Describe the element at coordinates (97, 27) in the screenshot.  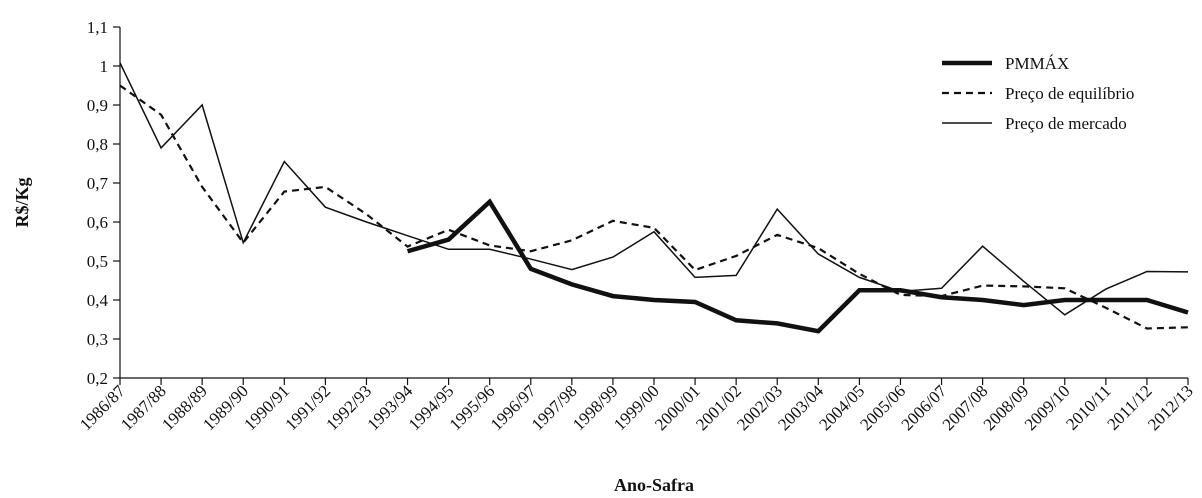
I see `y-tick-label: 1,1` at that location.